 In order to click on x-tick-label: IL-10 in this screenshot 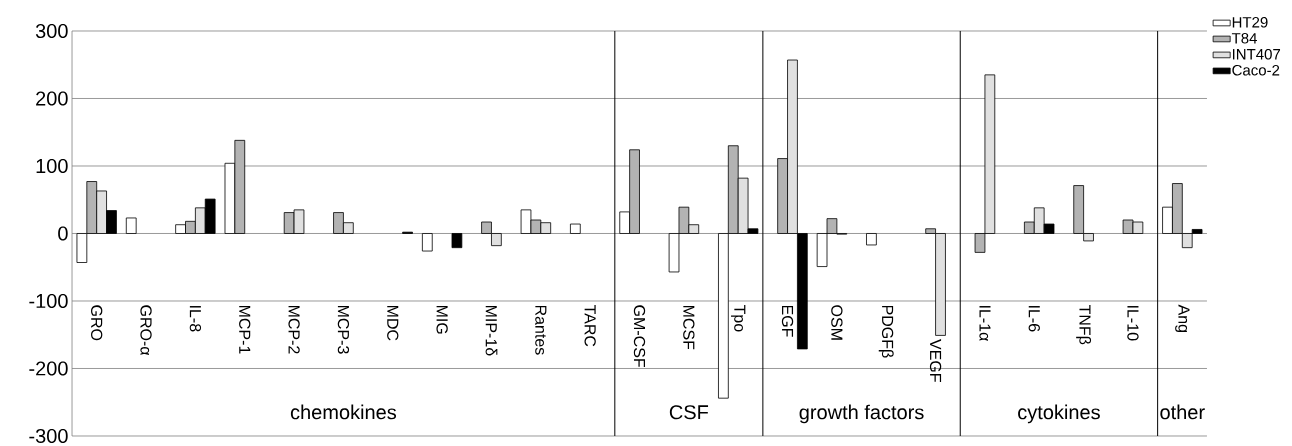, I will do `click(1133, 323)`.